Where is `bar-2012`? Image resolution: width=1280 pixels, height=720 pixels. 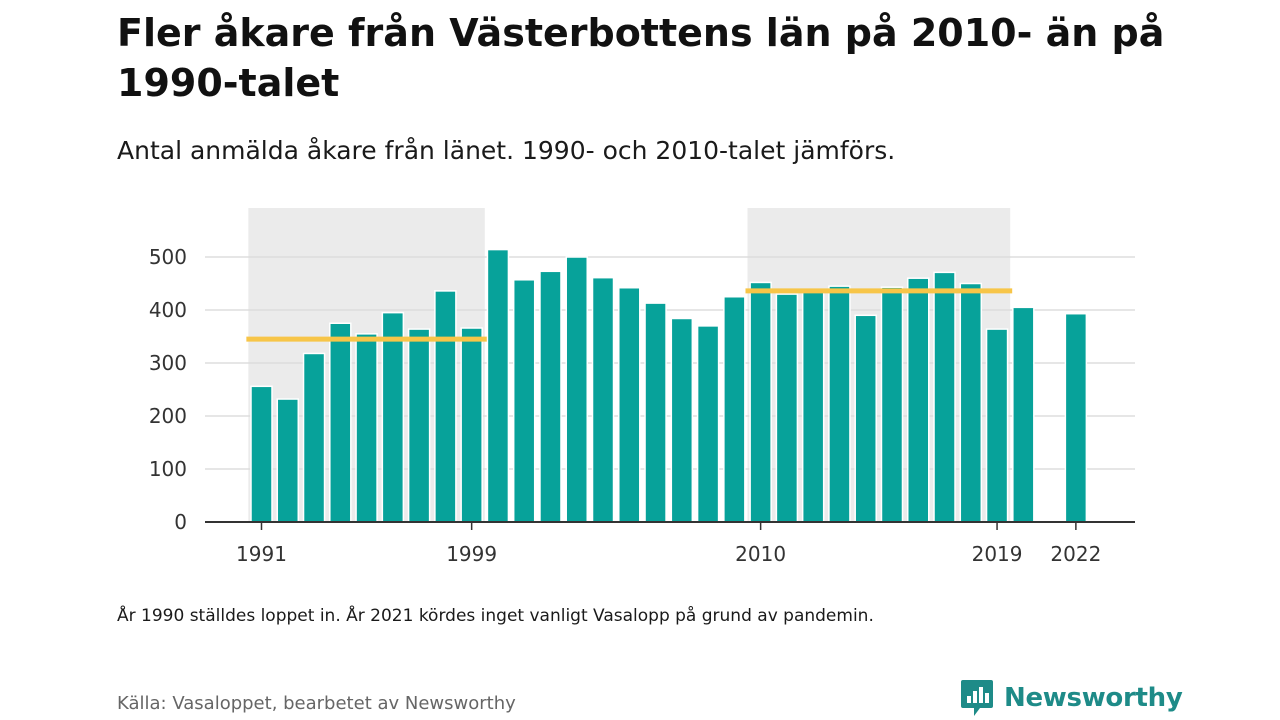
bar-2012 is located at coordinates (813, 406).